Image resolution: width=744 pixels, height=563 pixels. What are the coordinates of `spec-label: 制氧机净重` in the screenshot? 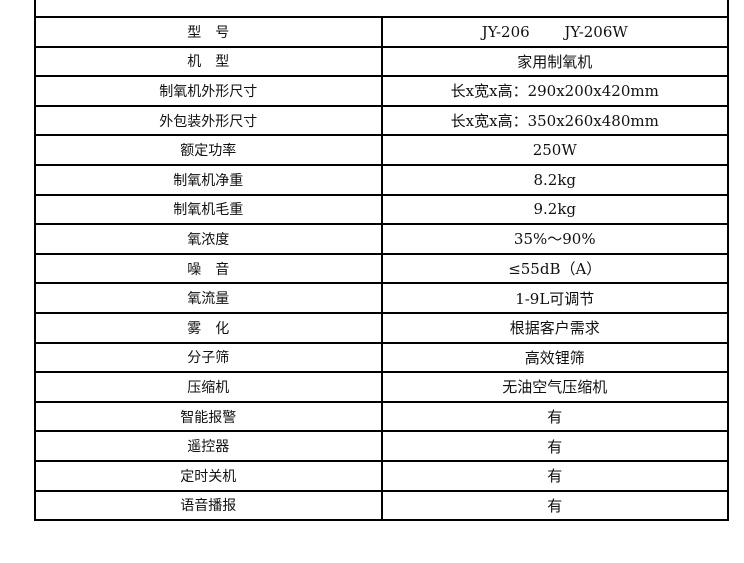 It's located at (208, 179).